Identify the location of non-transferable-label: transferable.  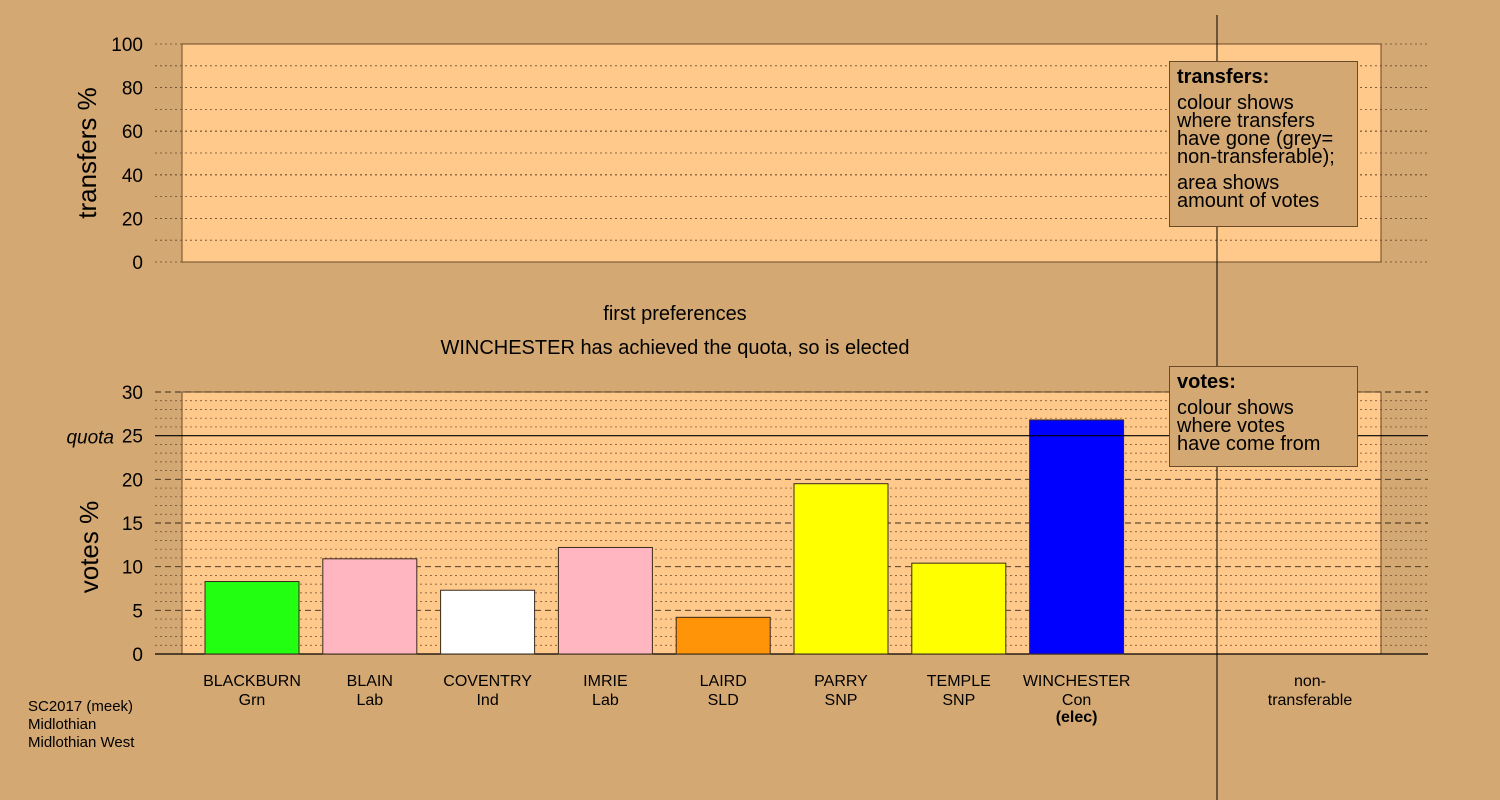
(1310, 700).